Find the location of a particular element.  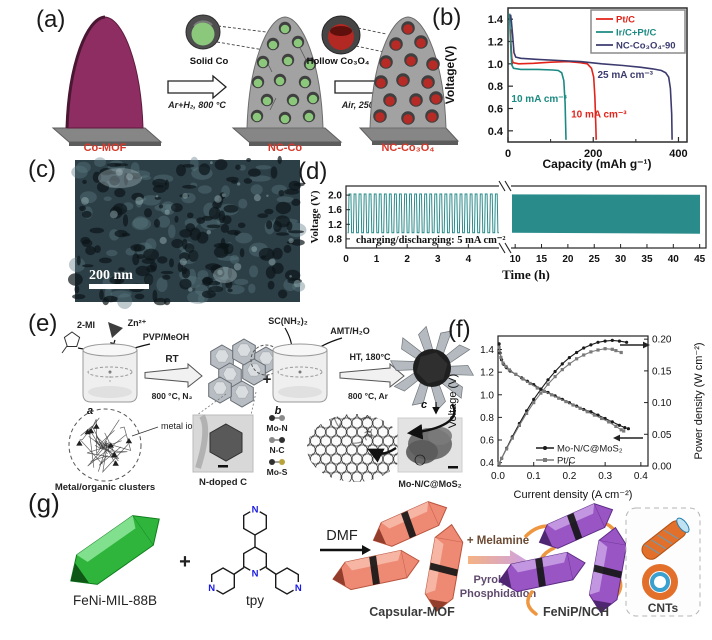

svg-text: Mo-N/C@MoS₂ is located at coordinates (590, 449).